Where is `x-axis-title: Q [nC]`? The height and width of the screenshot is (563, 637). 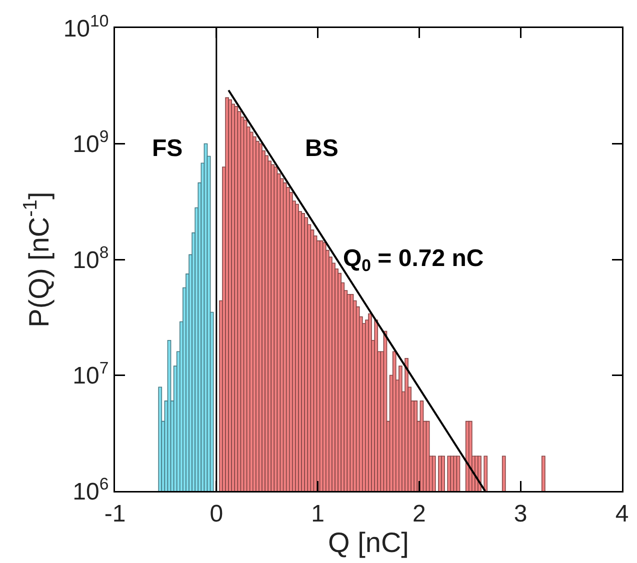 x-axis-title: Q [nC] is located at coordinates (368, 542).